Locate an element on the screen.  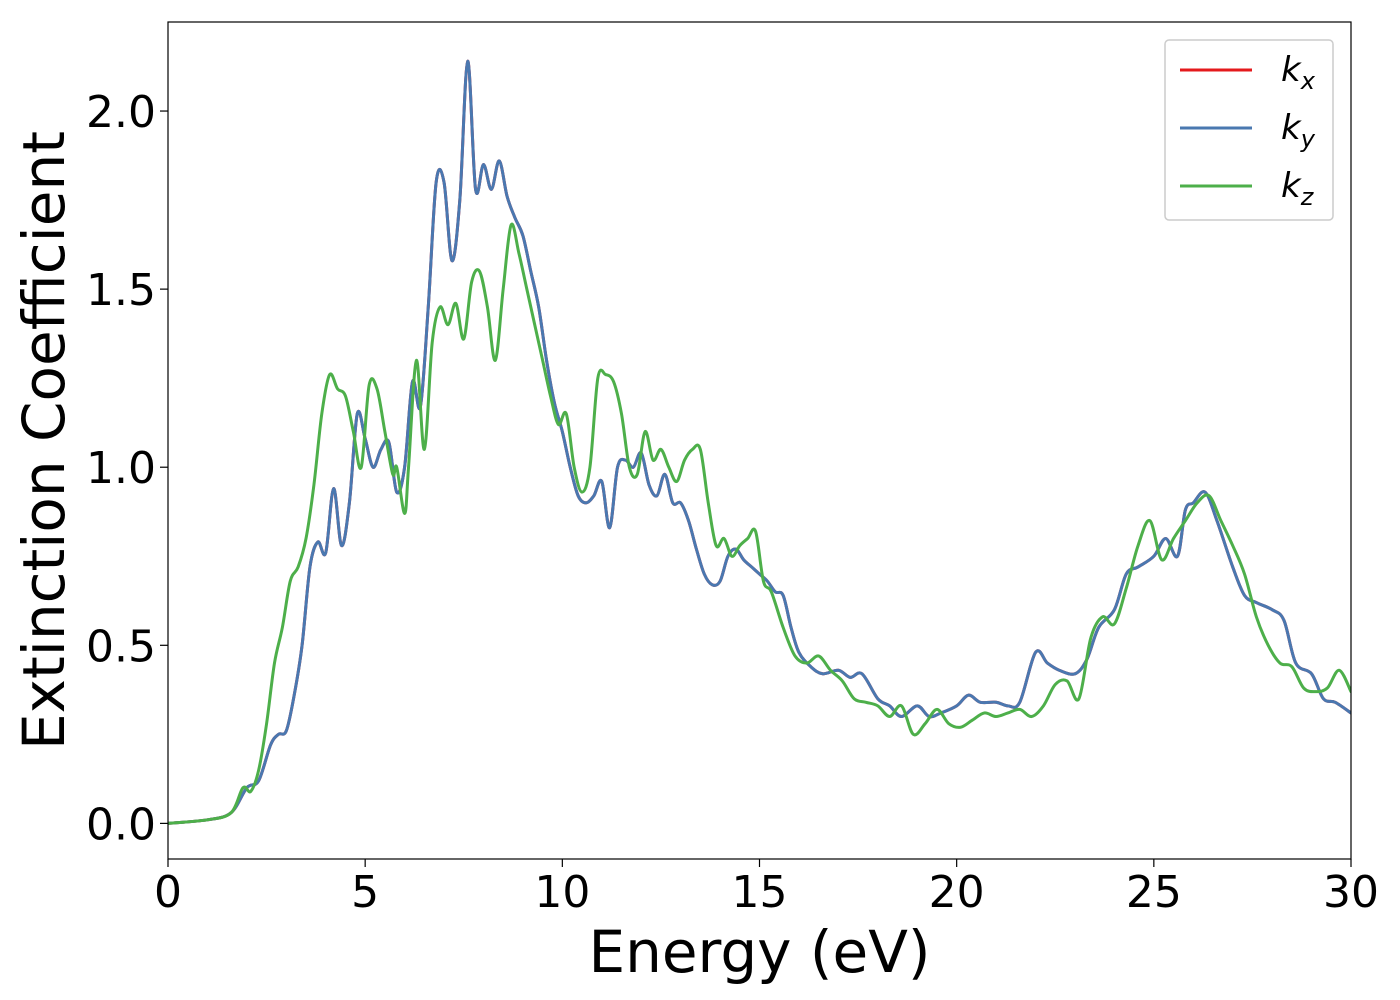
y-tick-label: 2.0 is located at coordinates (121, 112).